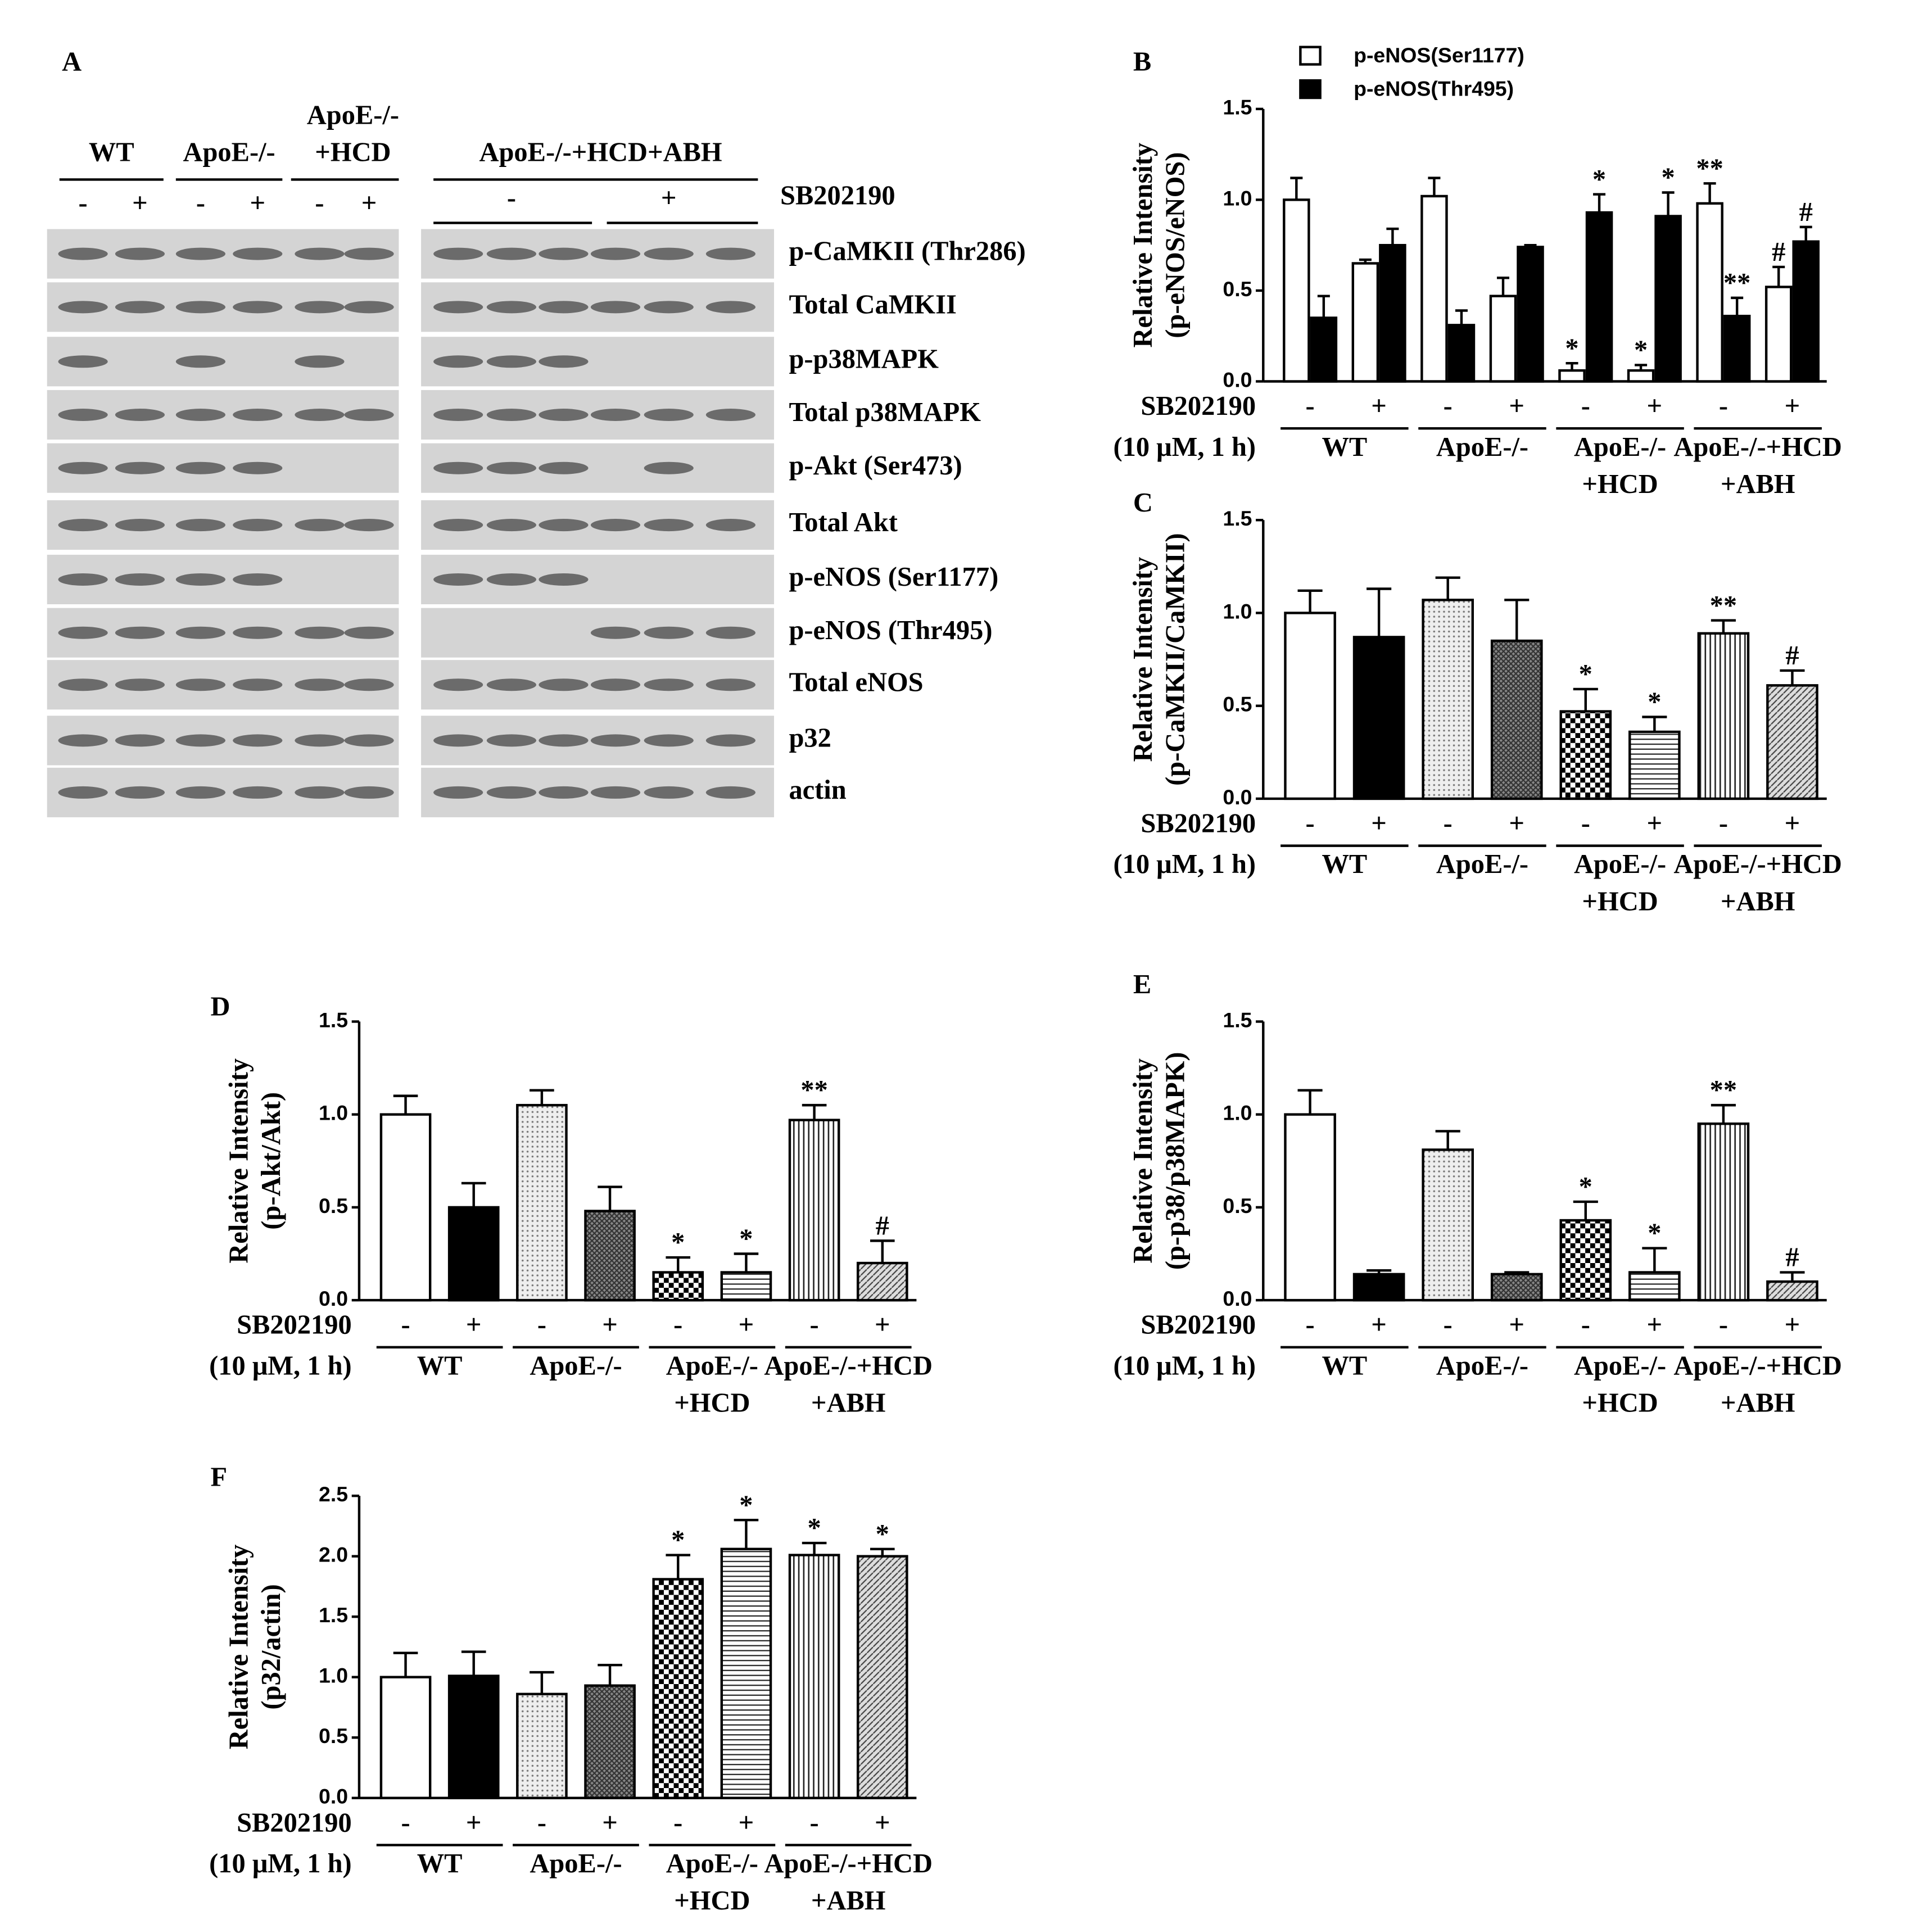 The height and width of the screenshot is (1928, 1932). What do you see at coordinates (257, 203) in the screenshot?
I see `sign: +` at bounding box center [257, 203].